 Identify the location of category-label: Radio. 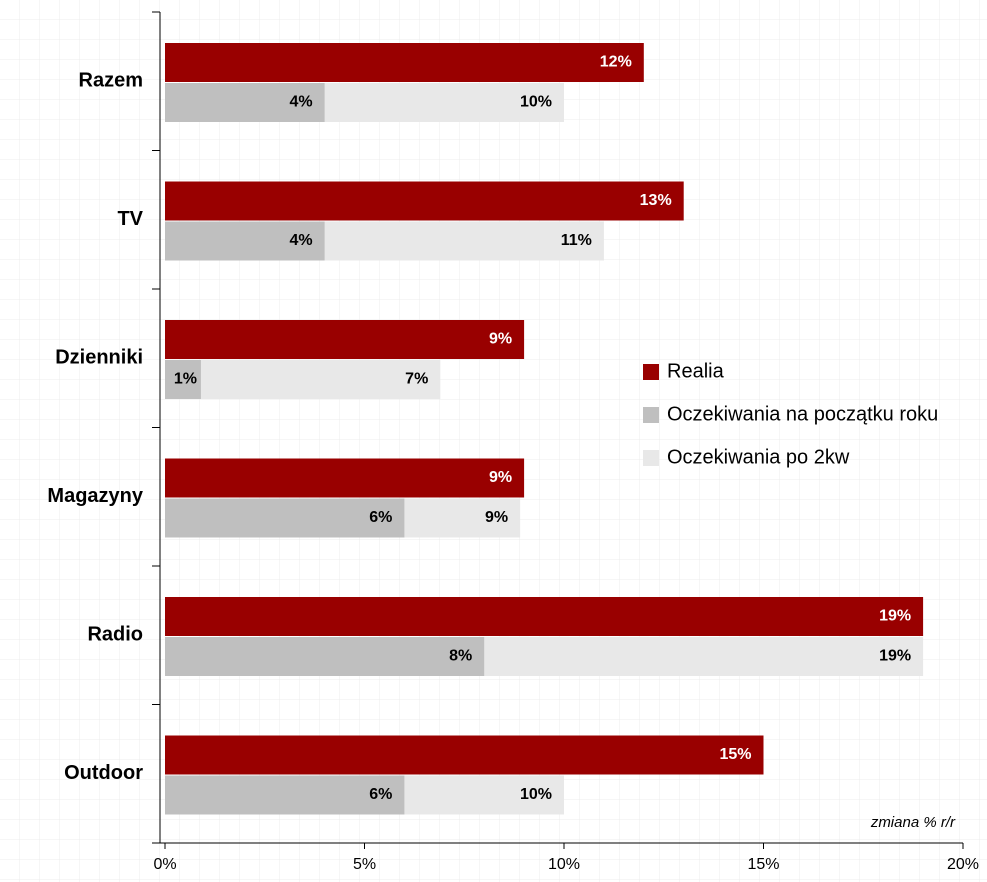
(115, 635).